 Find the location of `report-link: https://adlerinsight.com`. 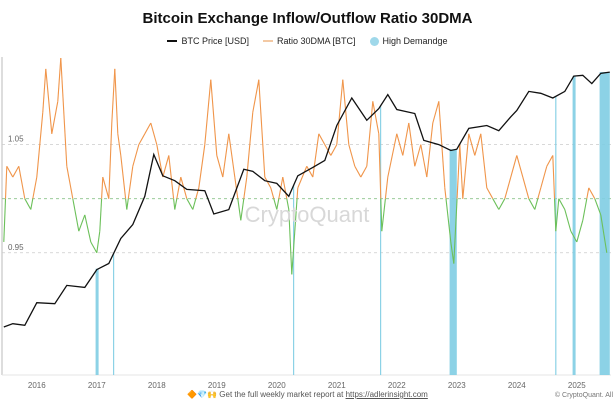

report-link: https://adlerinsight.com is located at coordinates (386, 394).